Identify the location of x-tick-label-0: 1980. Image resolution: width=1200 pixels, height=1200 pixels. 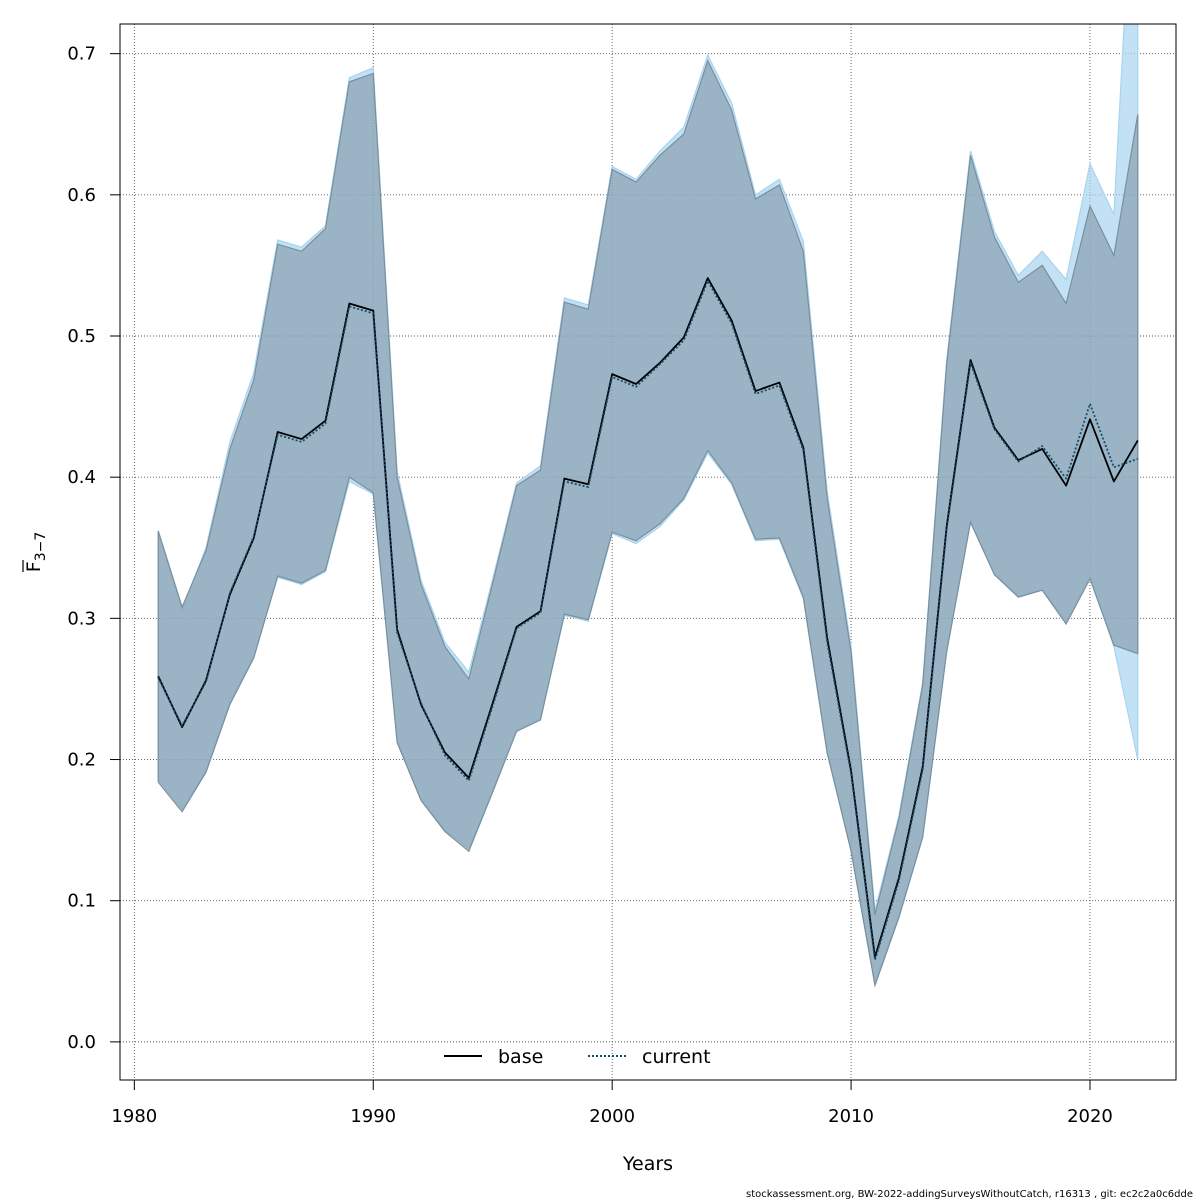
(134, 1116).